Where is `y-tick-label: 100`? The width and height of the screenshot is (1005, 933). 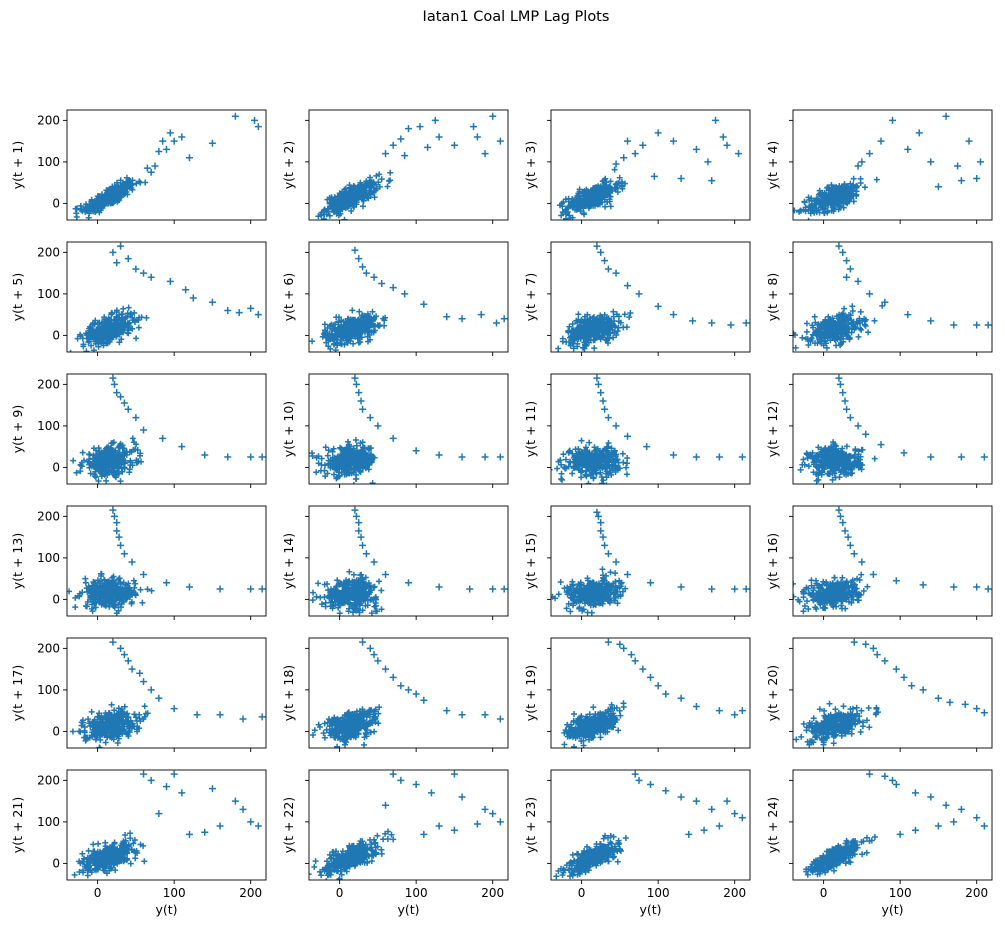 y-tick-label: 100 is located at coordinates (48, 426).